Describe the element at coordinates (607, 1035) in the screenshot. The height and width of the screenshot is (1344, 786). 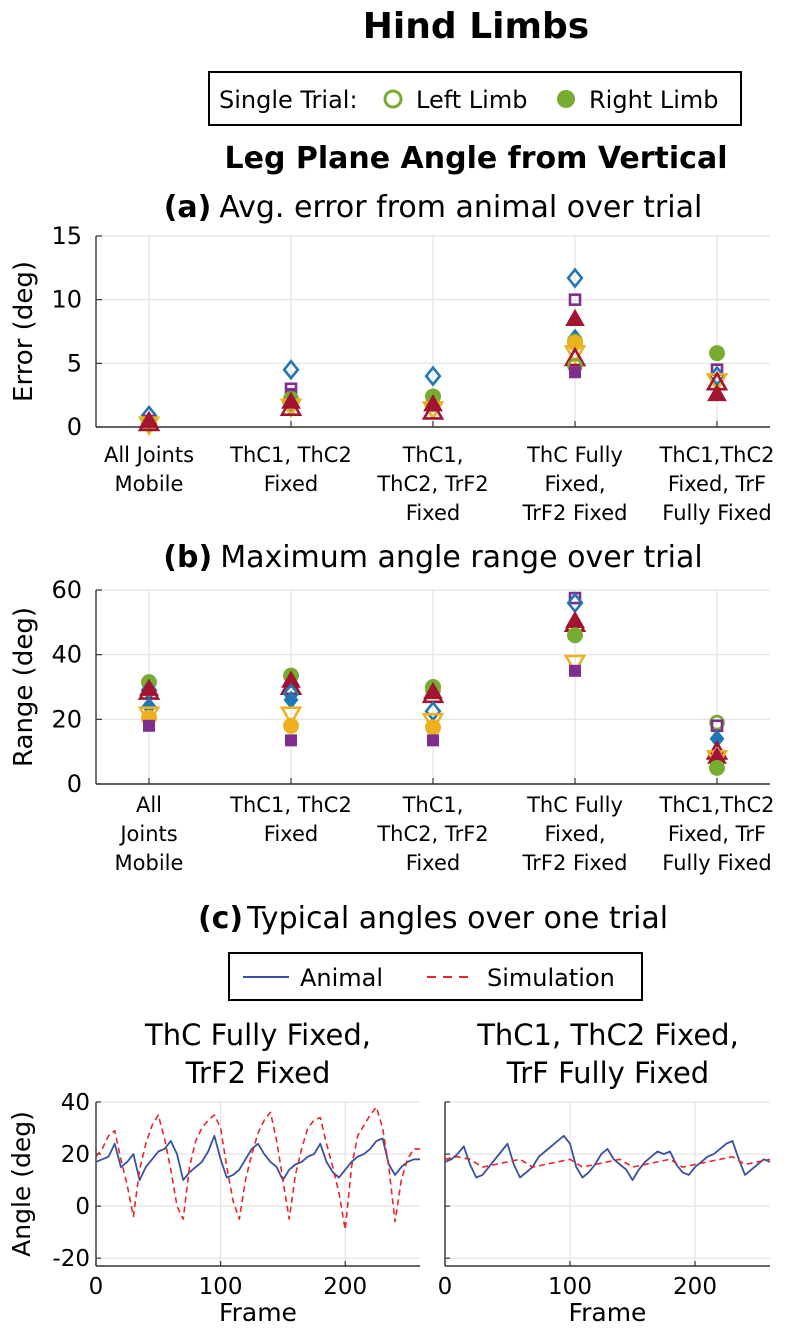
I see `right-plot-title-1: ThC1, ThC2 Fixed,` at that location.